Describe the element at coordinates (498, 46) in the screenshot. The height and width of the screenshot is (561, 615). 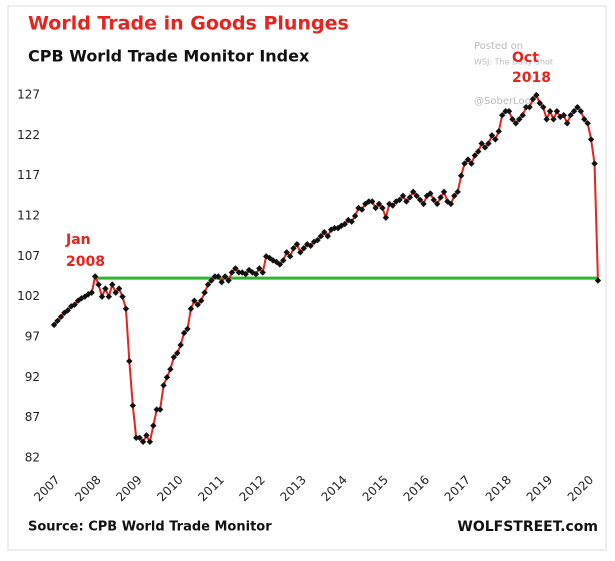
I see `watermark: Posted on` at that location.